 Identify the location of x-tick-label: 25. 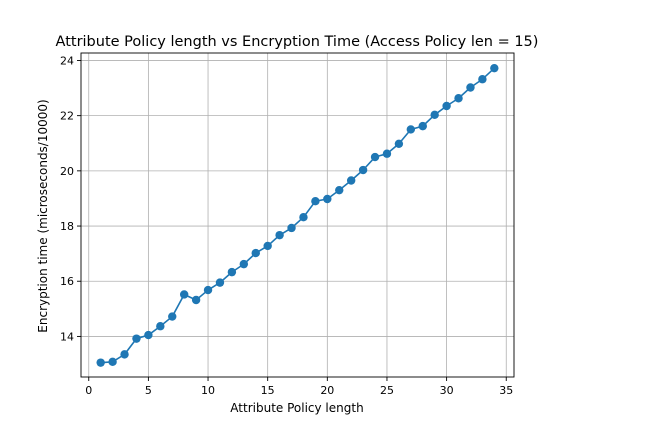
(387, 390).